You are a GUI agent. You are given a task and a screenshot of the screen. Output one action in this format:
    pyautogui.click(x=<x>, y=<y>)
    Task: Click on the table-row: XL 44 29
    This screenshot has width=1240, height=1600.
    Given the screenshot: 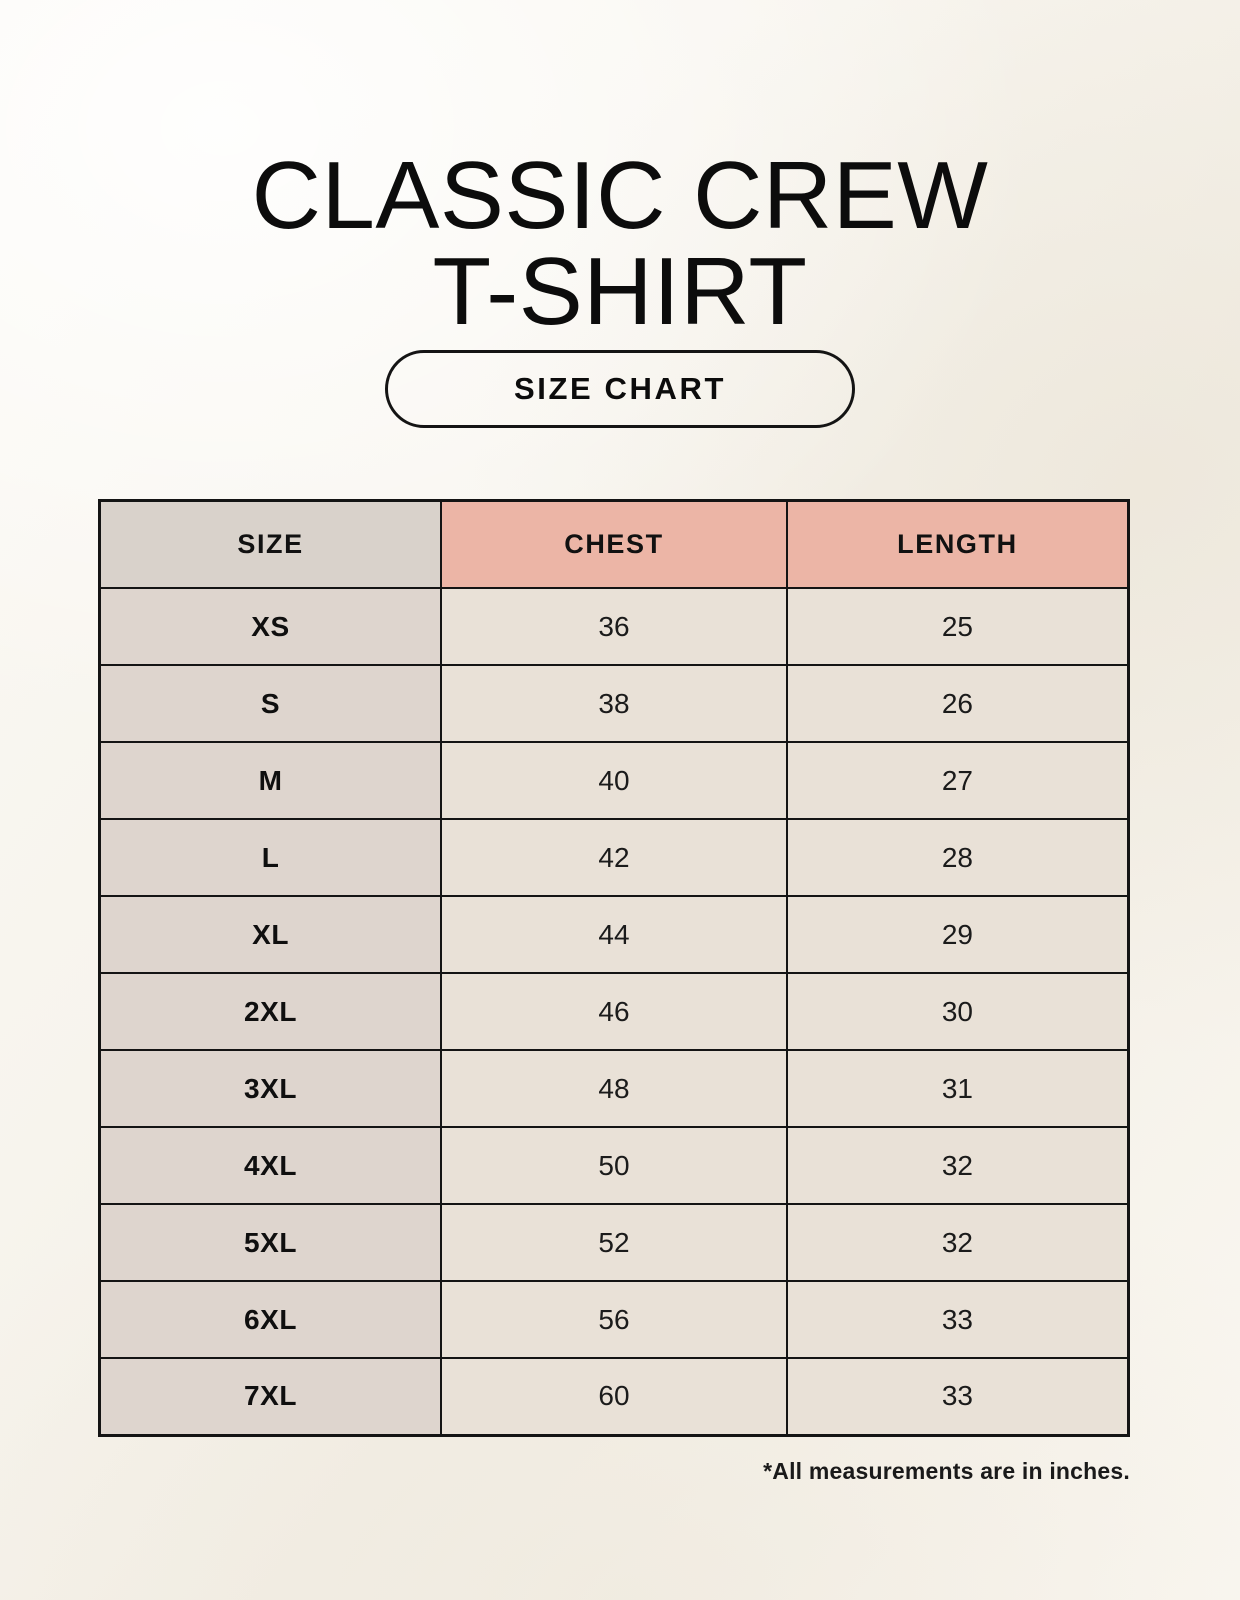 What is the action you would take?
    pyautogui.click(x=614, y=934)
    